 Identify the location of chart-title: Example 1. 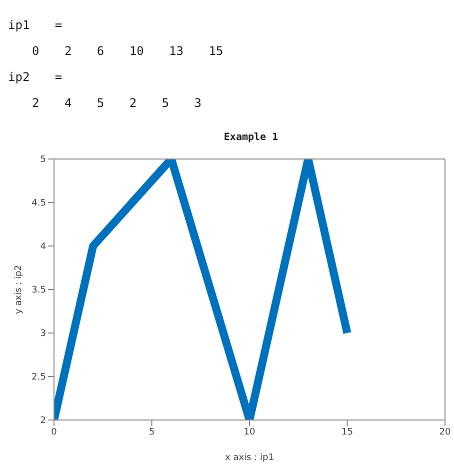
(251, 138).